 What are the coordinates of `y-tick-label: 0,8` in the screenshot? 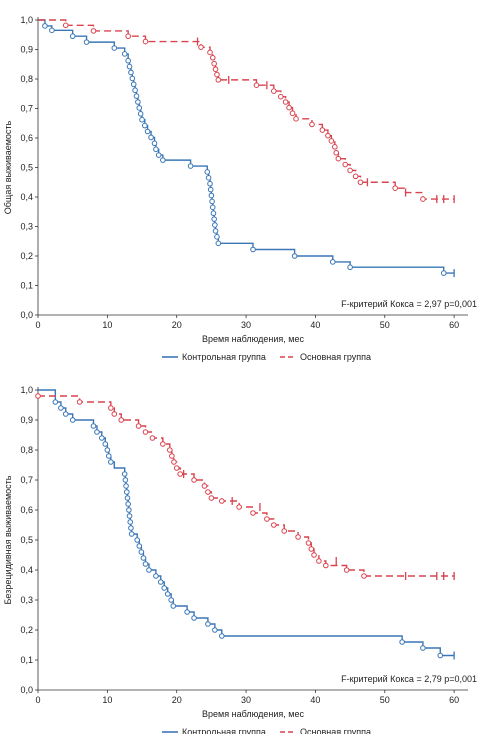 It's located at (26, 450).